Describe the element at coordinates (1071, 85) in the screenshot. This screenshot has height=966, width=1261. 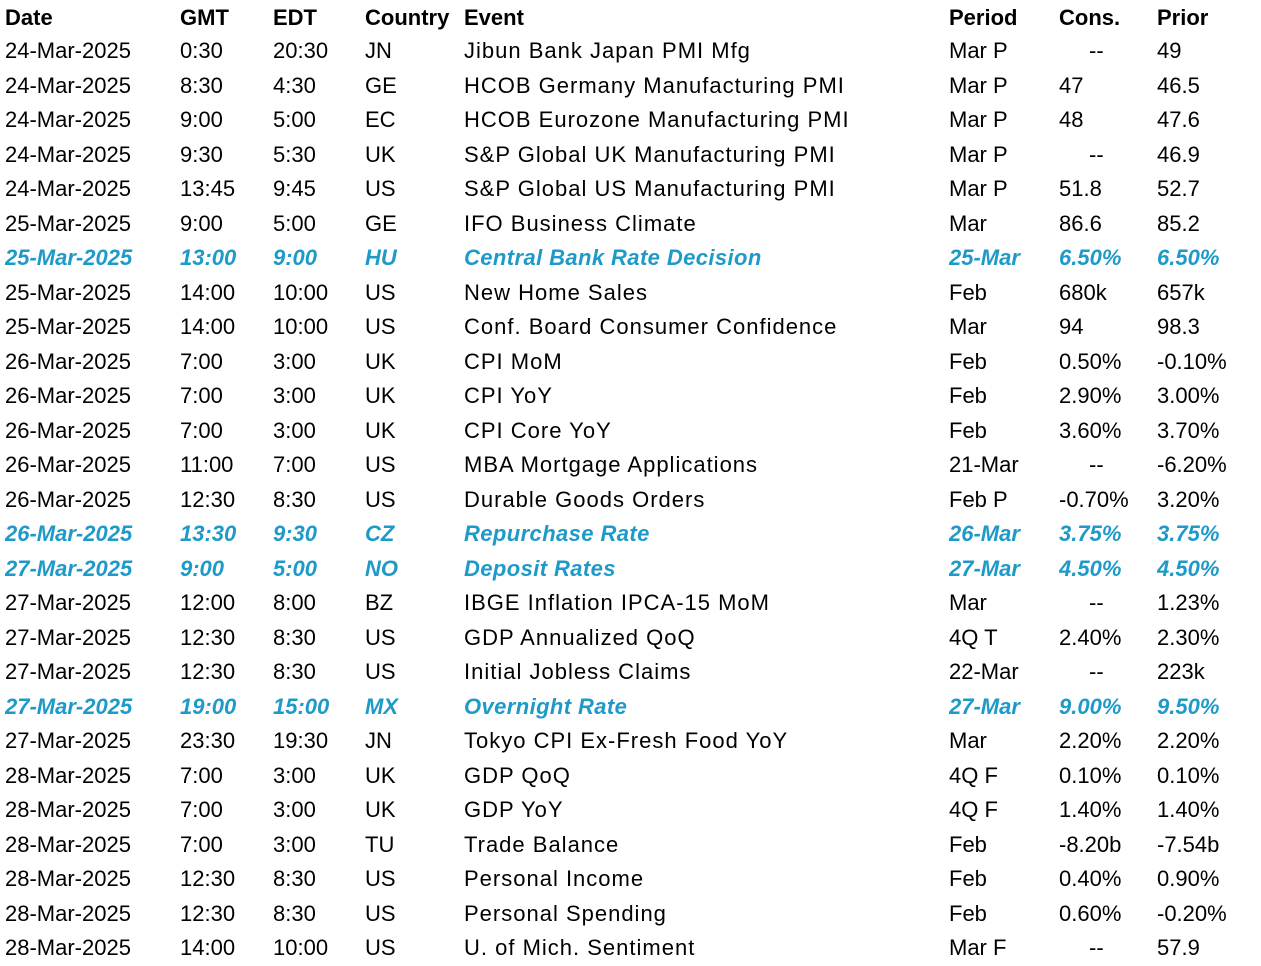
I see `cell-cons: 47` at that location.